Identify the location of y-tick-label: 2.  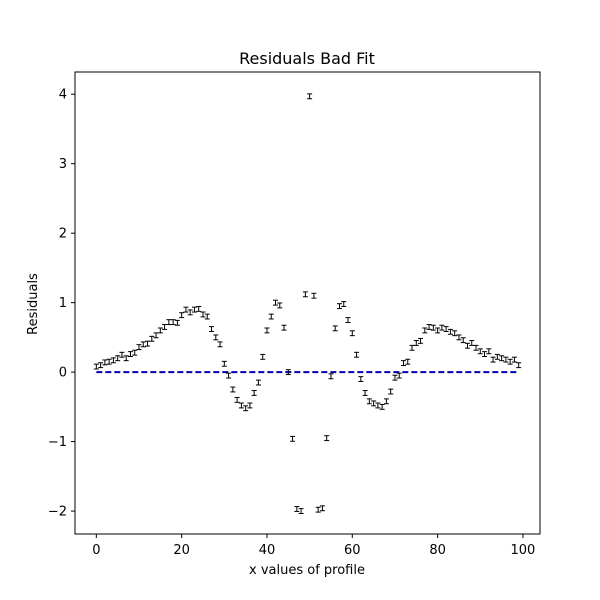
(63, 234).